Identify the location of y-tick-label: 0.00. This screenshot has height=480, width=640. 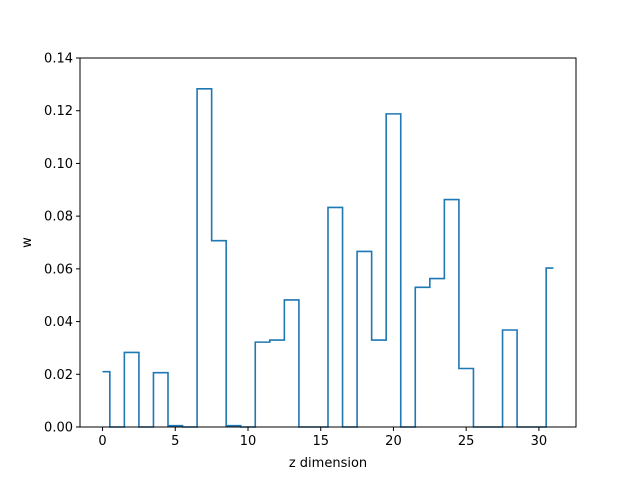
(58, 428).